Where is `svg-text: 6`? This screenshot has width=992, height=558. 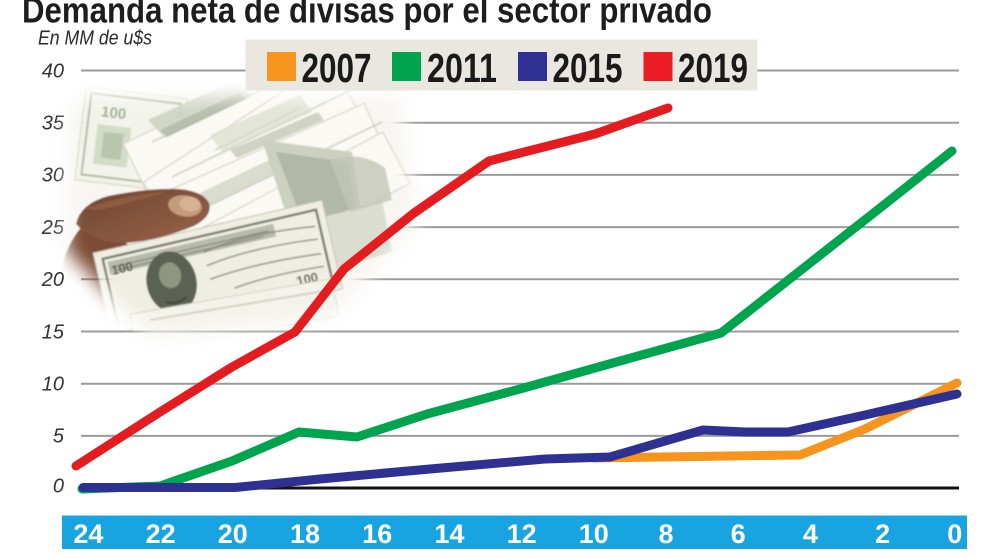 svg-text: 6 is located at coordinates (738, 534).